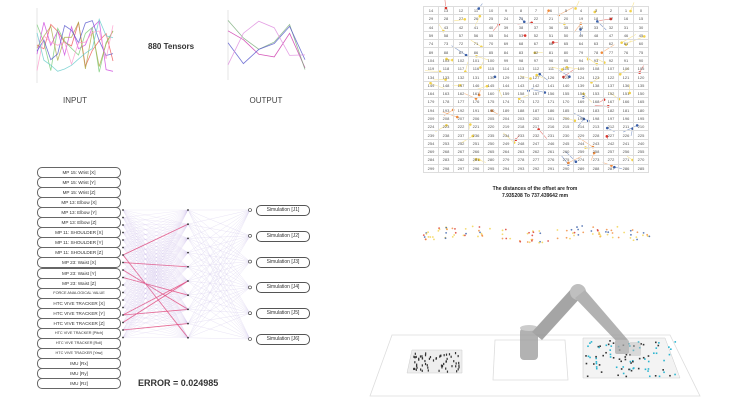  What do you see at coordinates (581, 10) in the screenshot?
I see `grid-cell: 4` at bounding box center [581, 10].